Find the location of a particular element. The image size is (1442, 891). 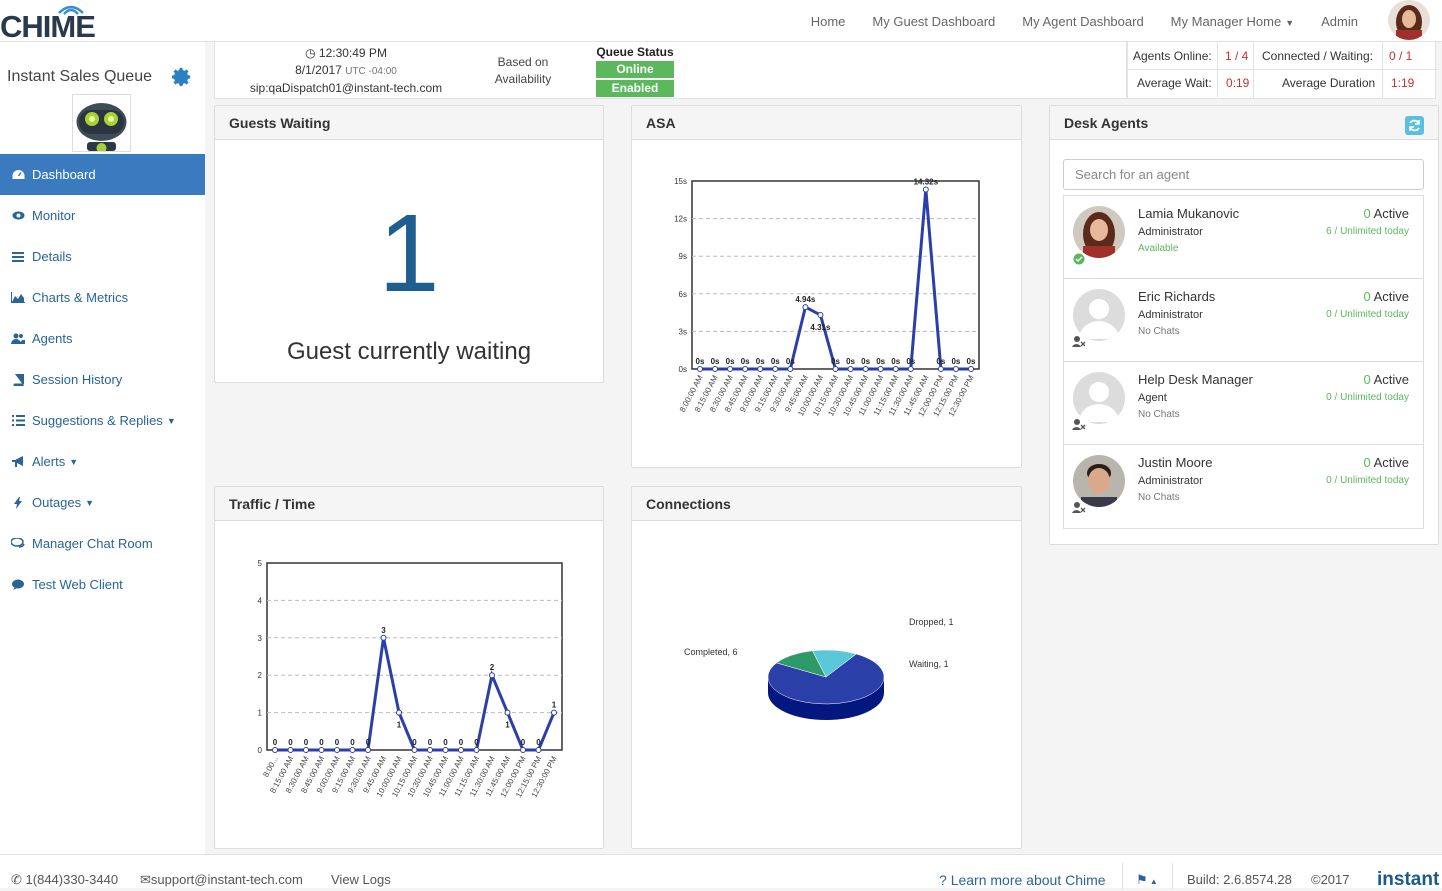

view-logs-link: View Logs is located at coordinates (361, 879).